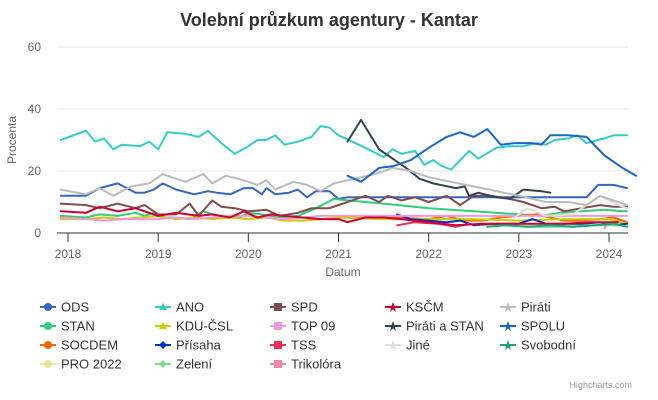 The width and height of the screenshot is (658, 400). I want to click on legend-label: Piráti, so click(536, 307).